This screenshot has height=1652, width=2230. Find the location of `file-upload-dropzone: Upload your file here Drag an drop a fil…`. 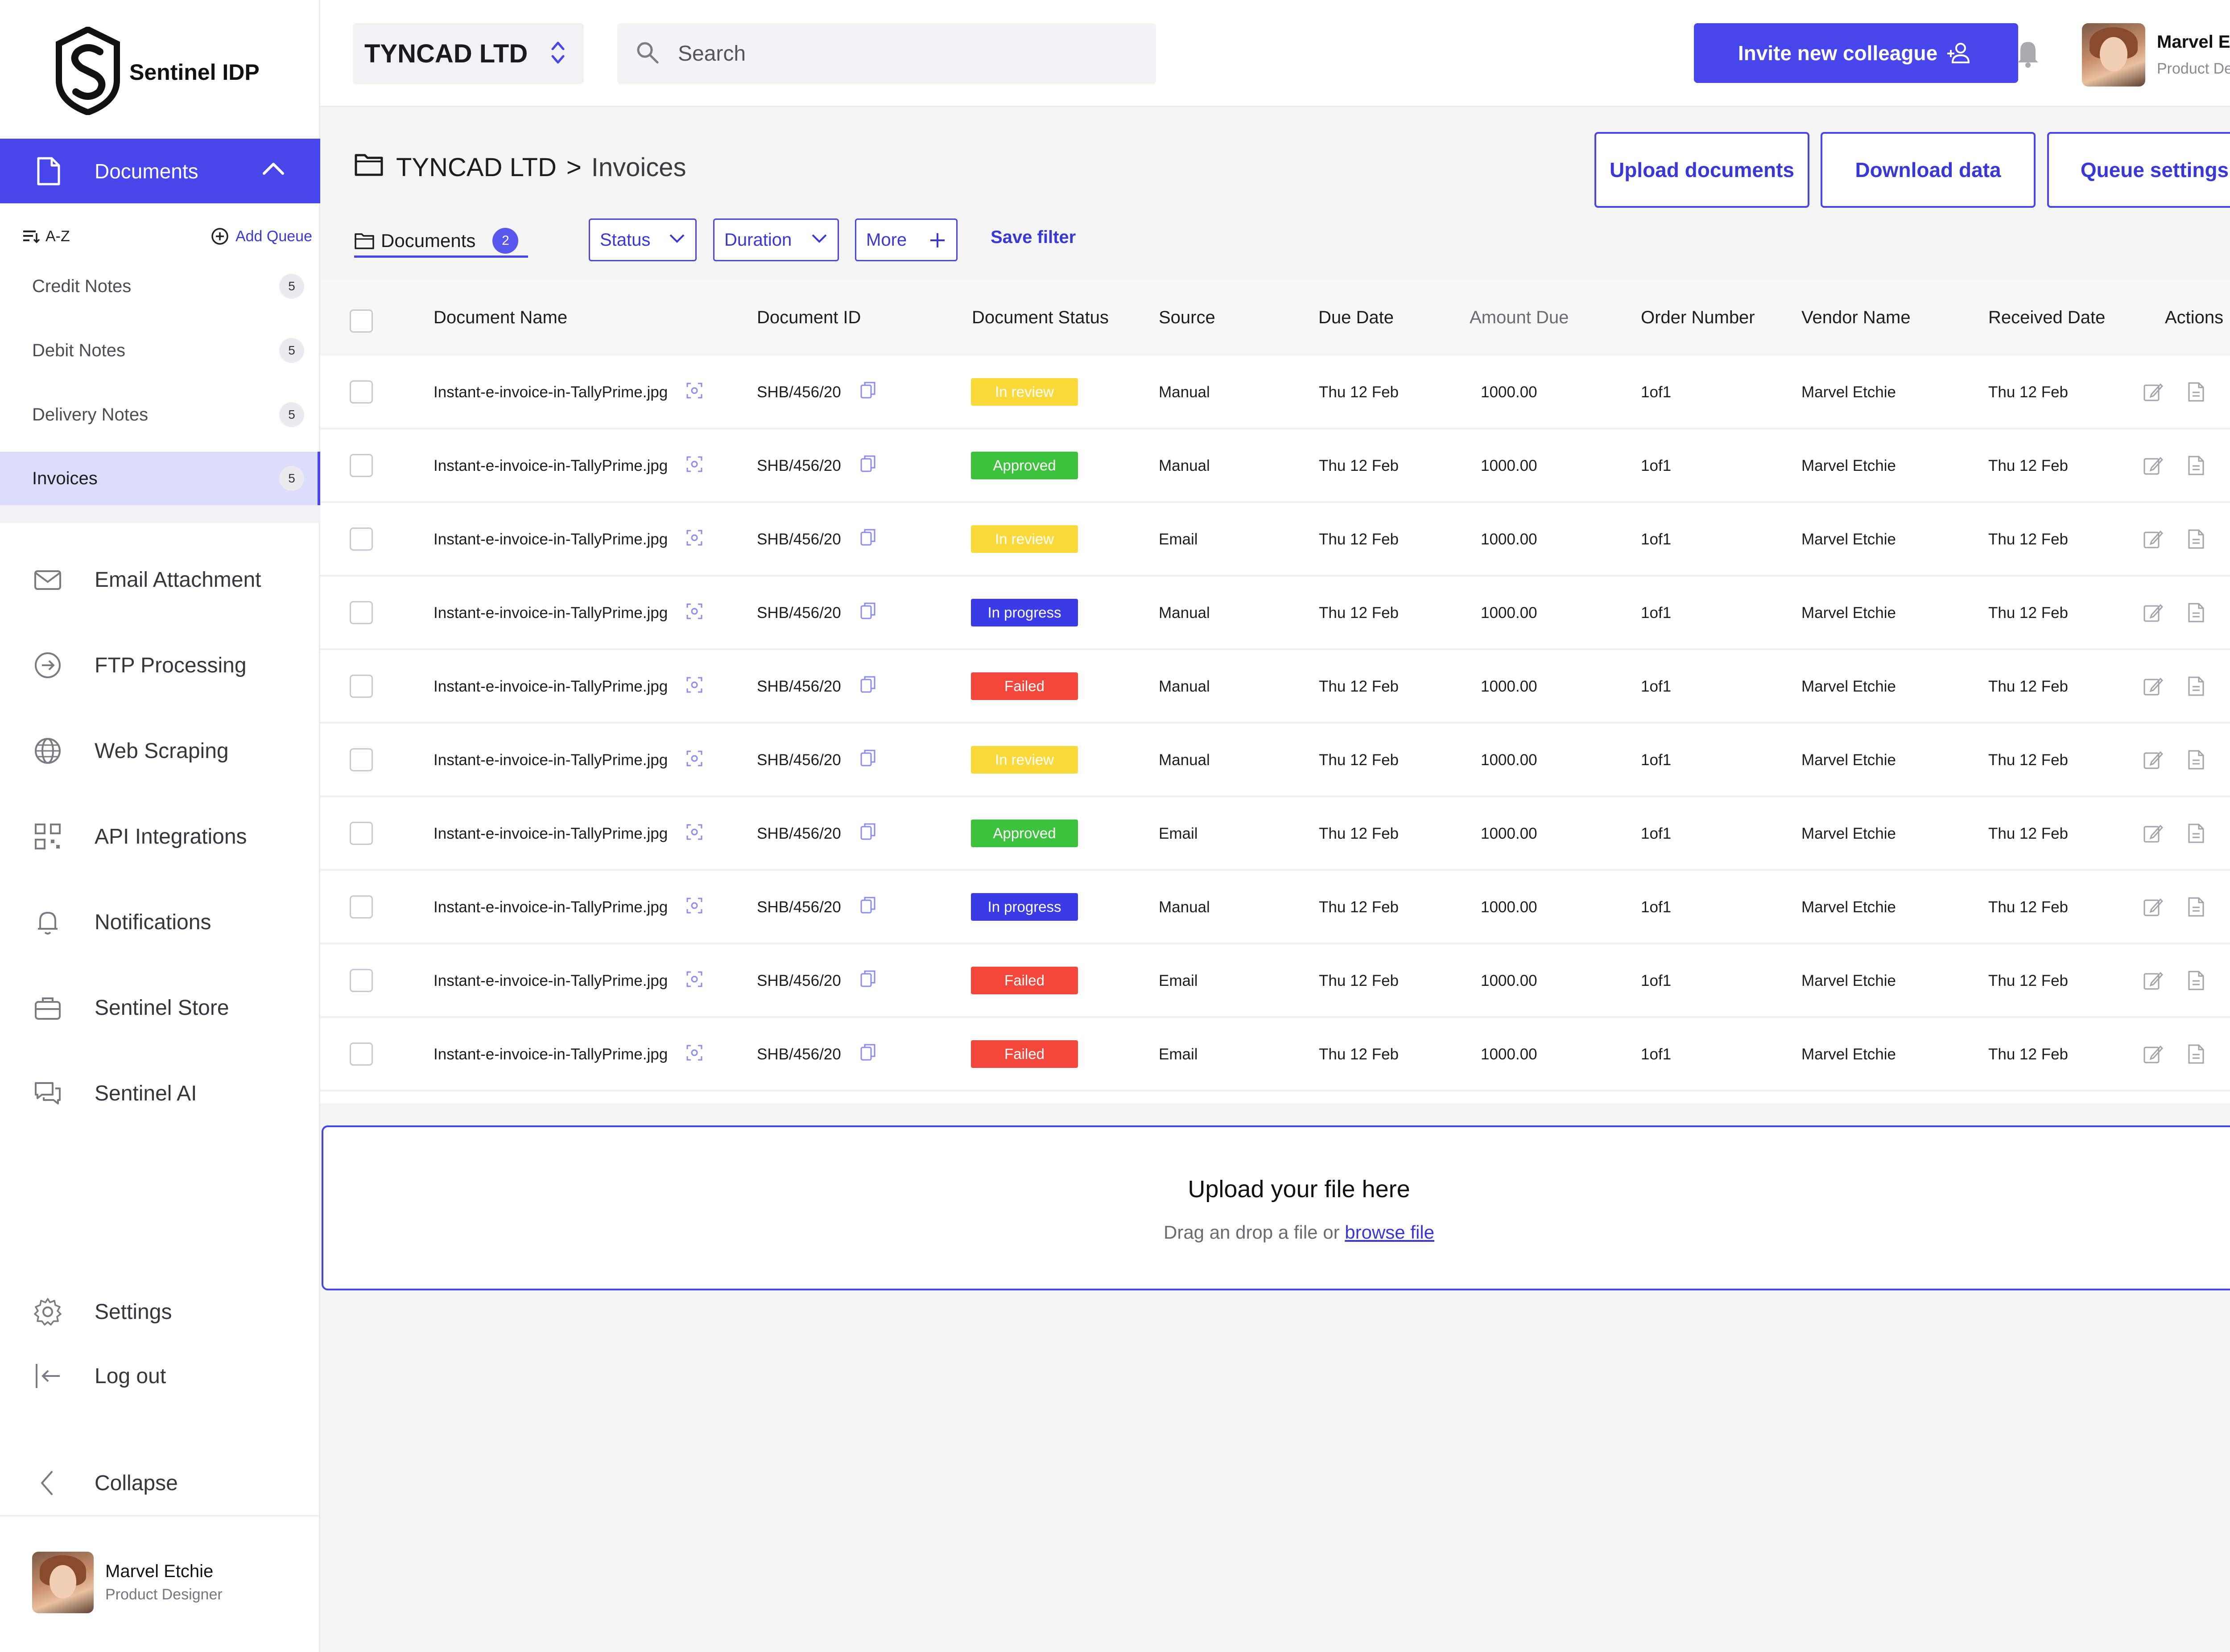

file-upload-dropzone: Upload your file here Drag an drop a fil… is located at coordinates (1276, 1207).